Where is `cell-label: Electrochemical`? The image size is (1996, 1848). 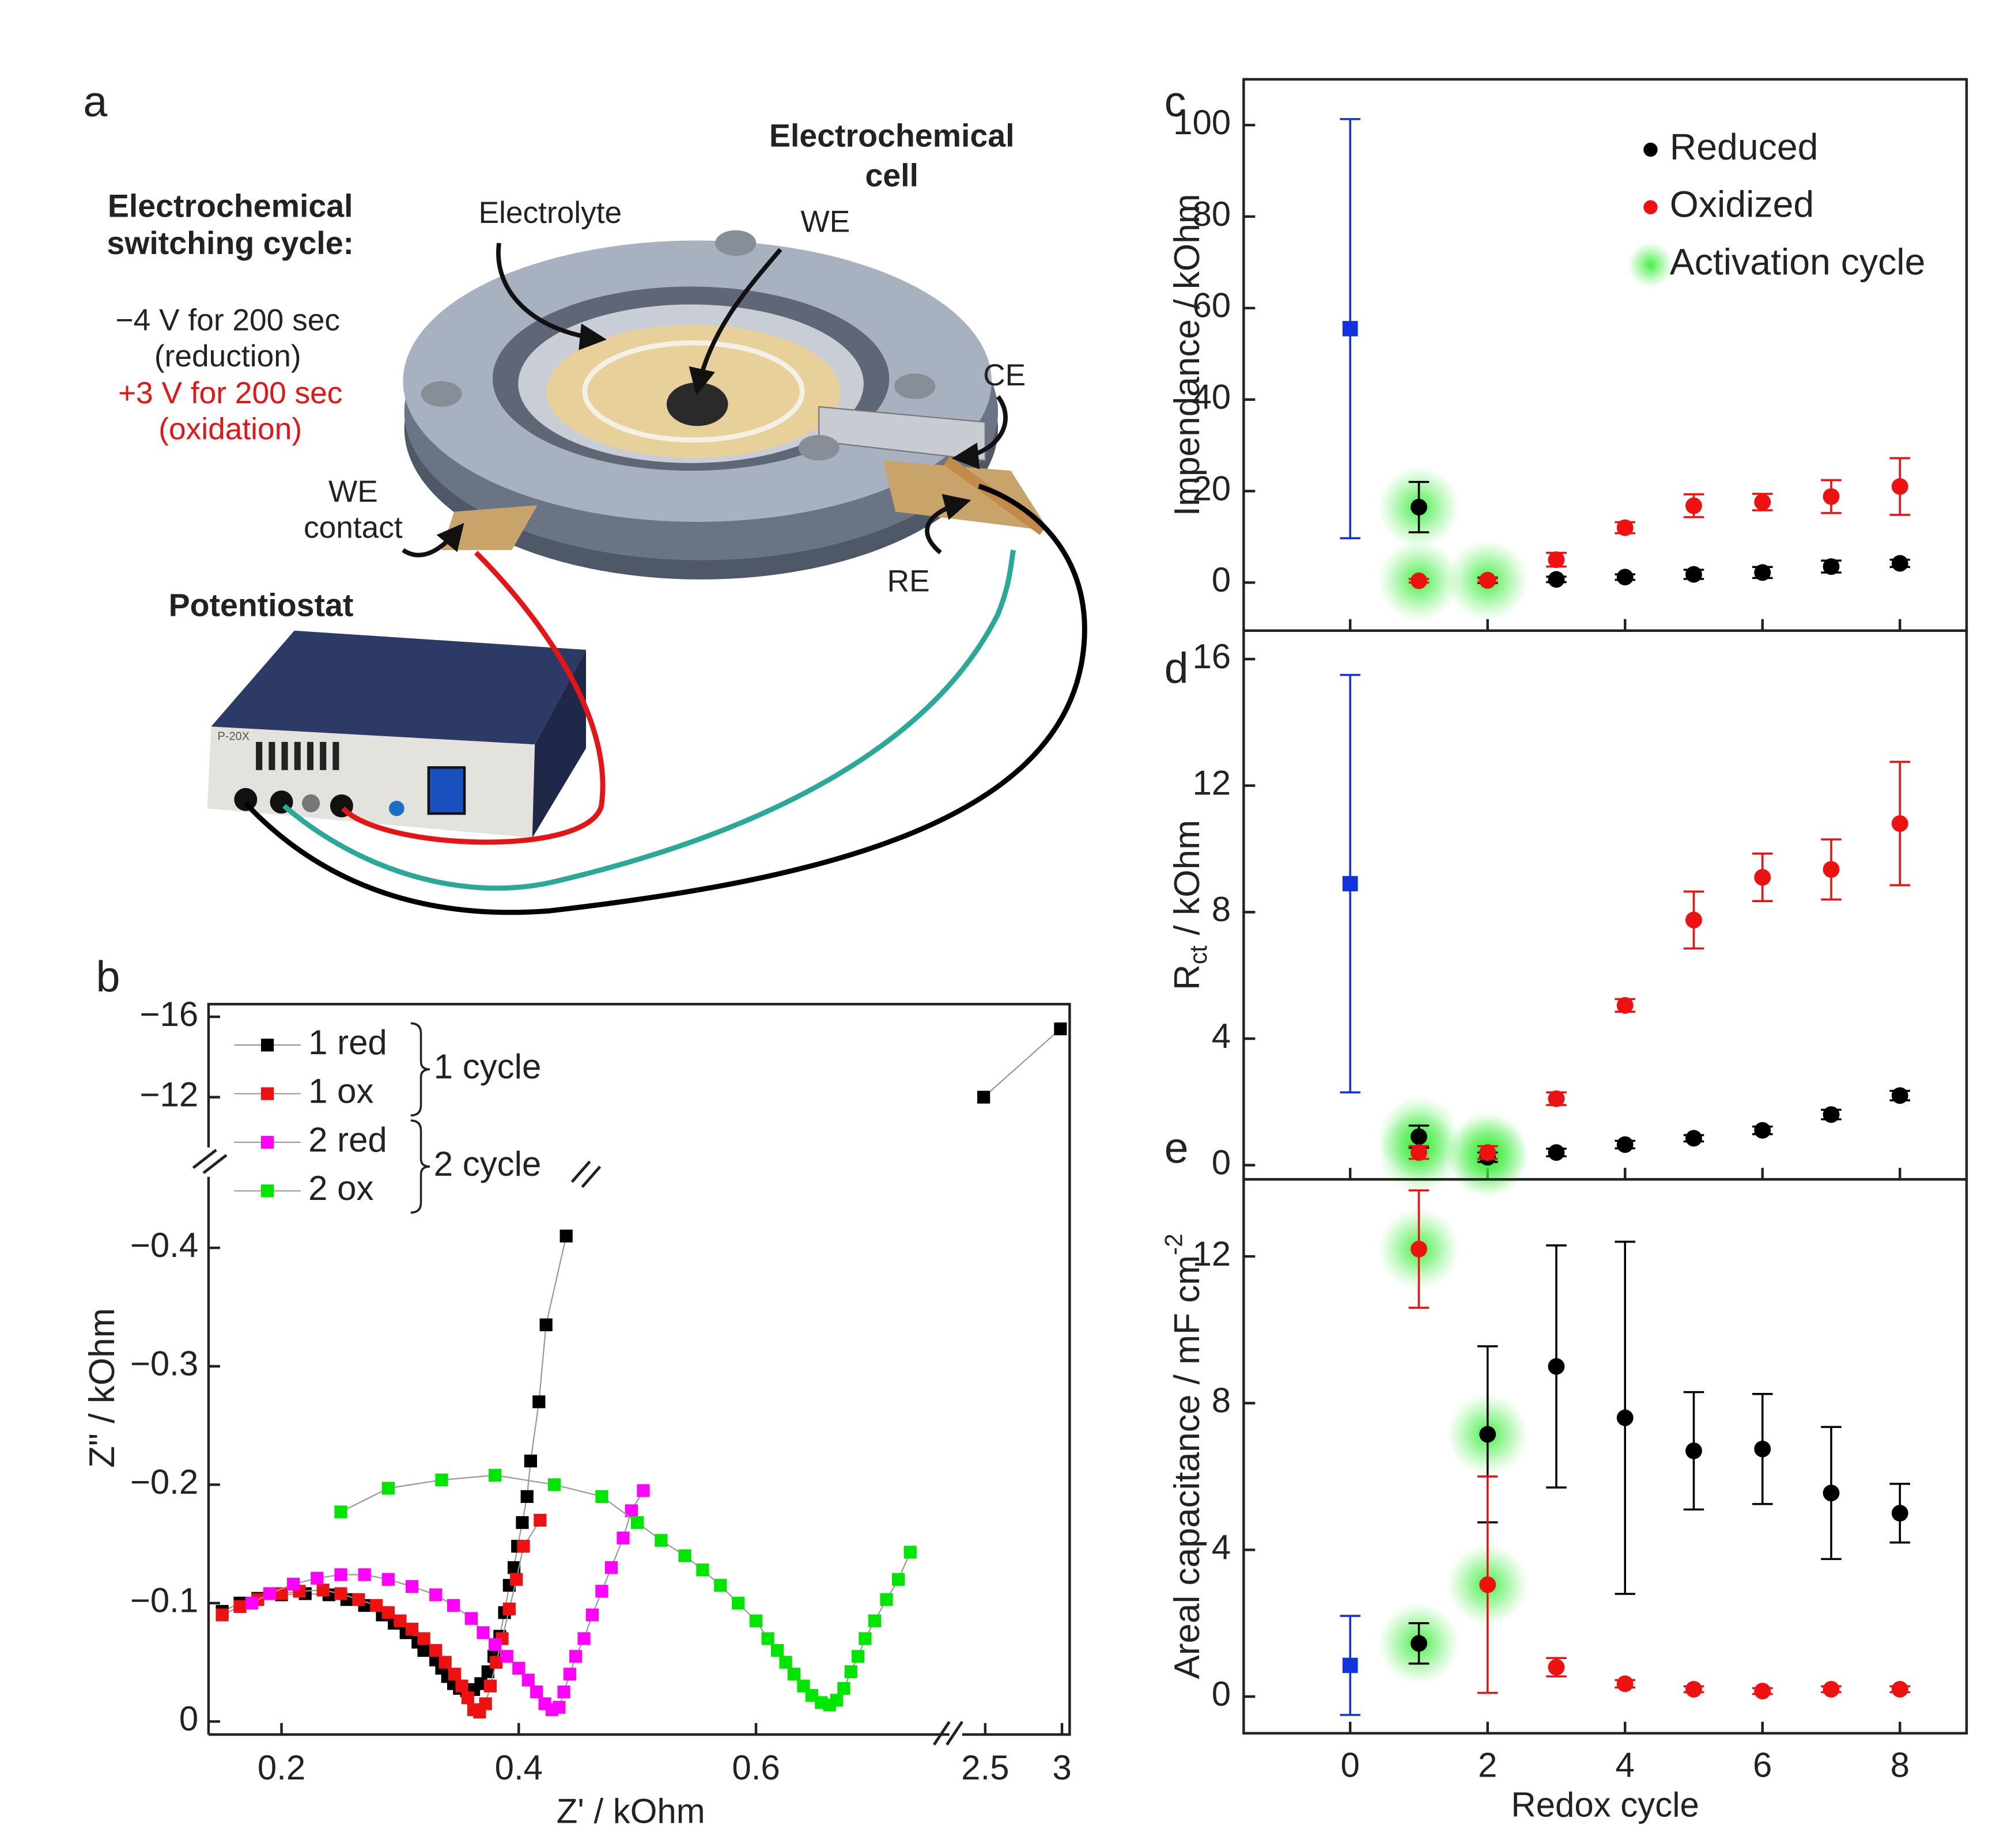 cell-label: Electrochemical is located at coordinates (892, 135).